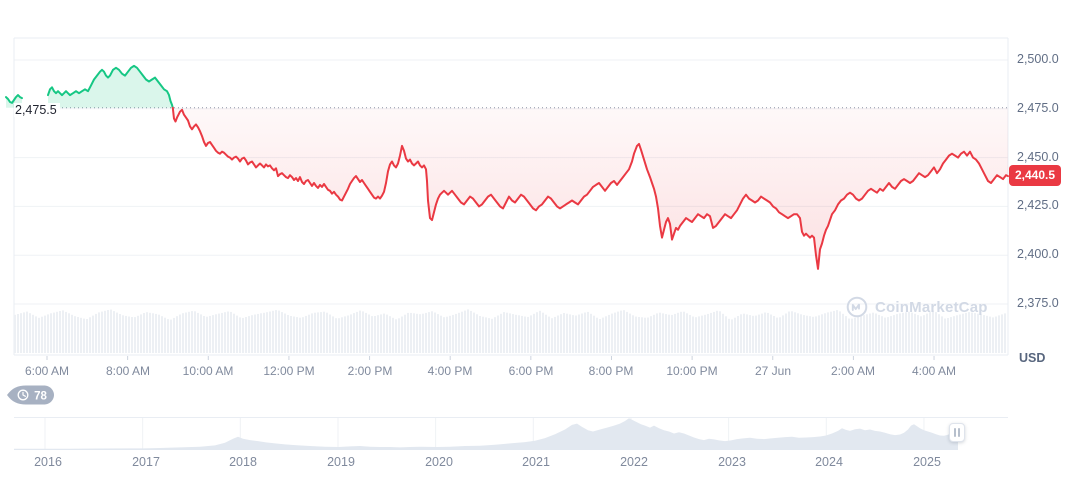 Image resolution: width=1072 pixels, height=477 pixels. I want to click on y-axis-label: 2,375.0, so click(1038, 303).